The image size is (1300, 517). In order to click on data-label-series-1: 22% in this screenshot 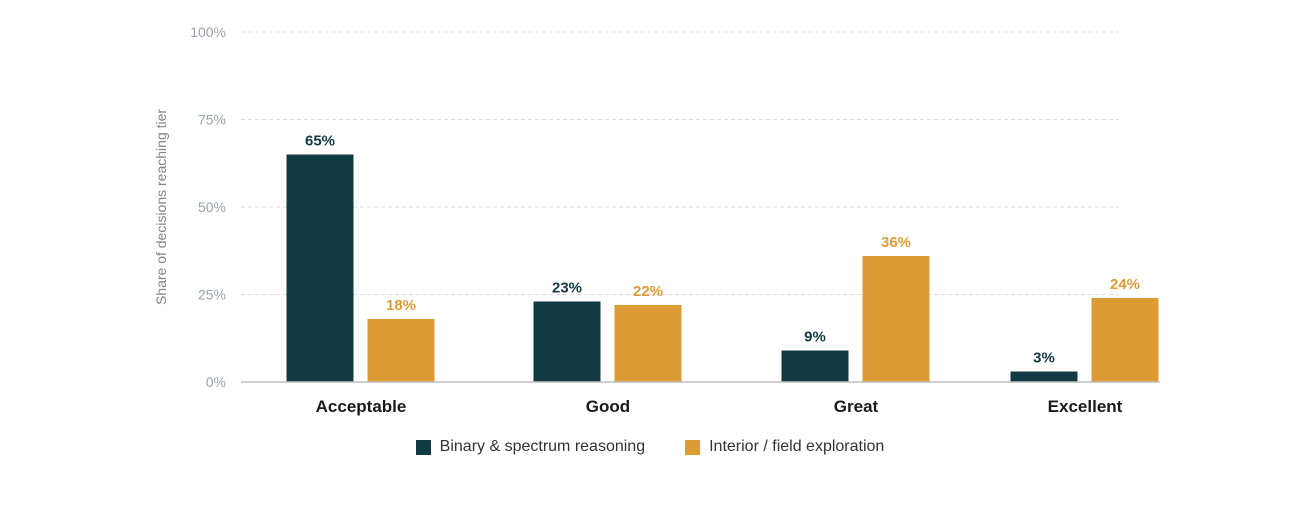, I will do `click(648, 291)`.